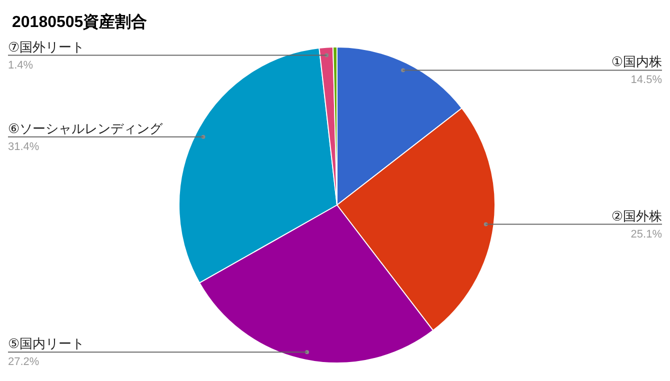  I want to click on slice-label: ②国外株, so click(636, 216).